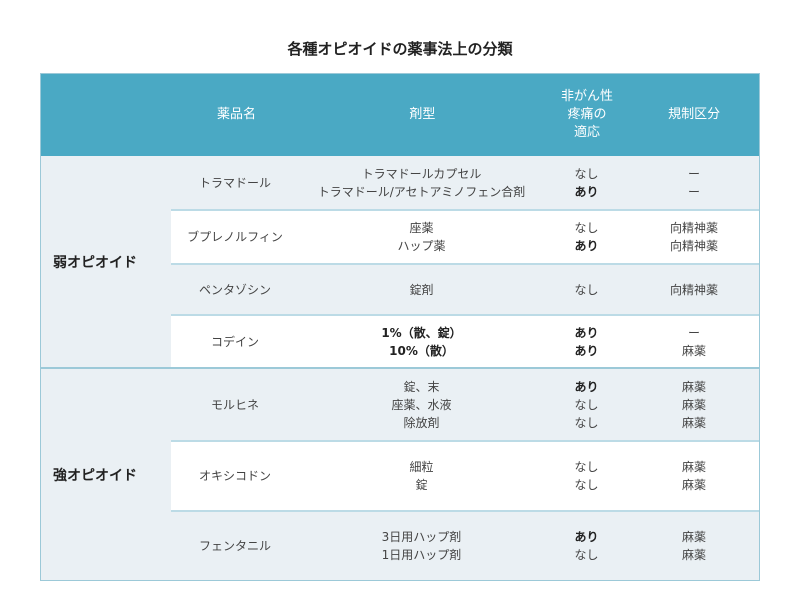 This screenshot has width=800, height=600. I want to click on group-label: 強オピオイド, so click(106, 474).